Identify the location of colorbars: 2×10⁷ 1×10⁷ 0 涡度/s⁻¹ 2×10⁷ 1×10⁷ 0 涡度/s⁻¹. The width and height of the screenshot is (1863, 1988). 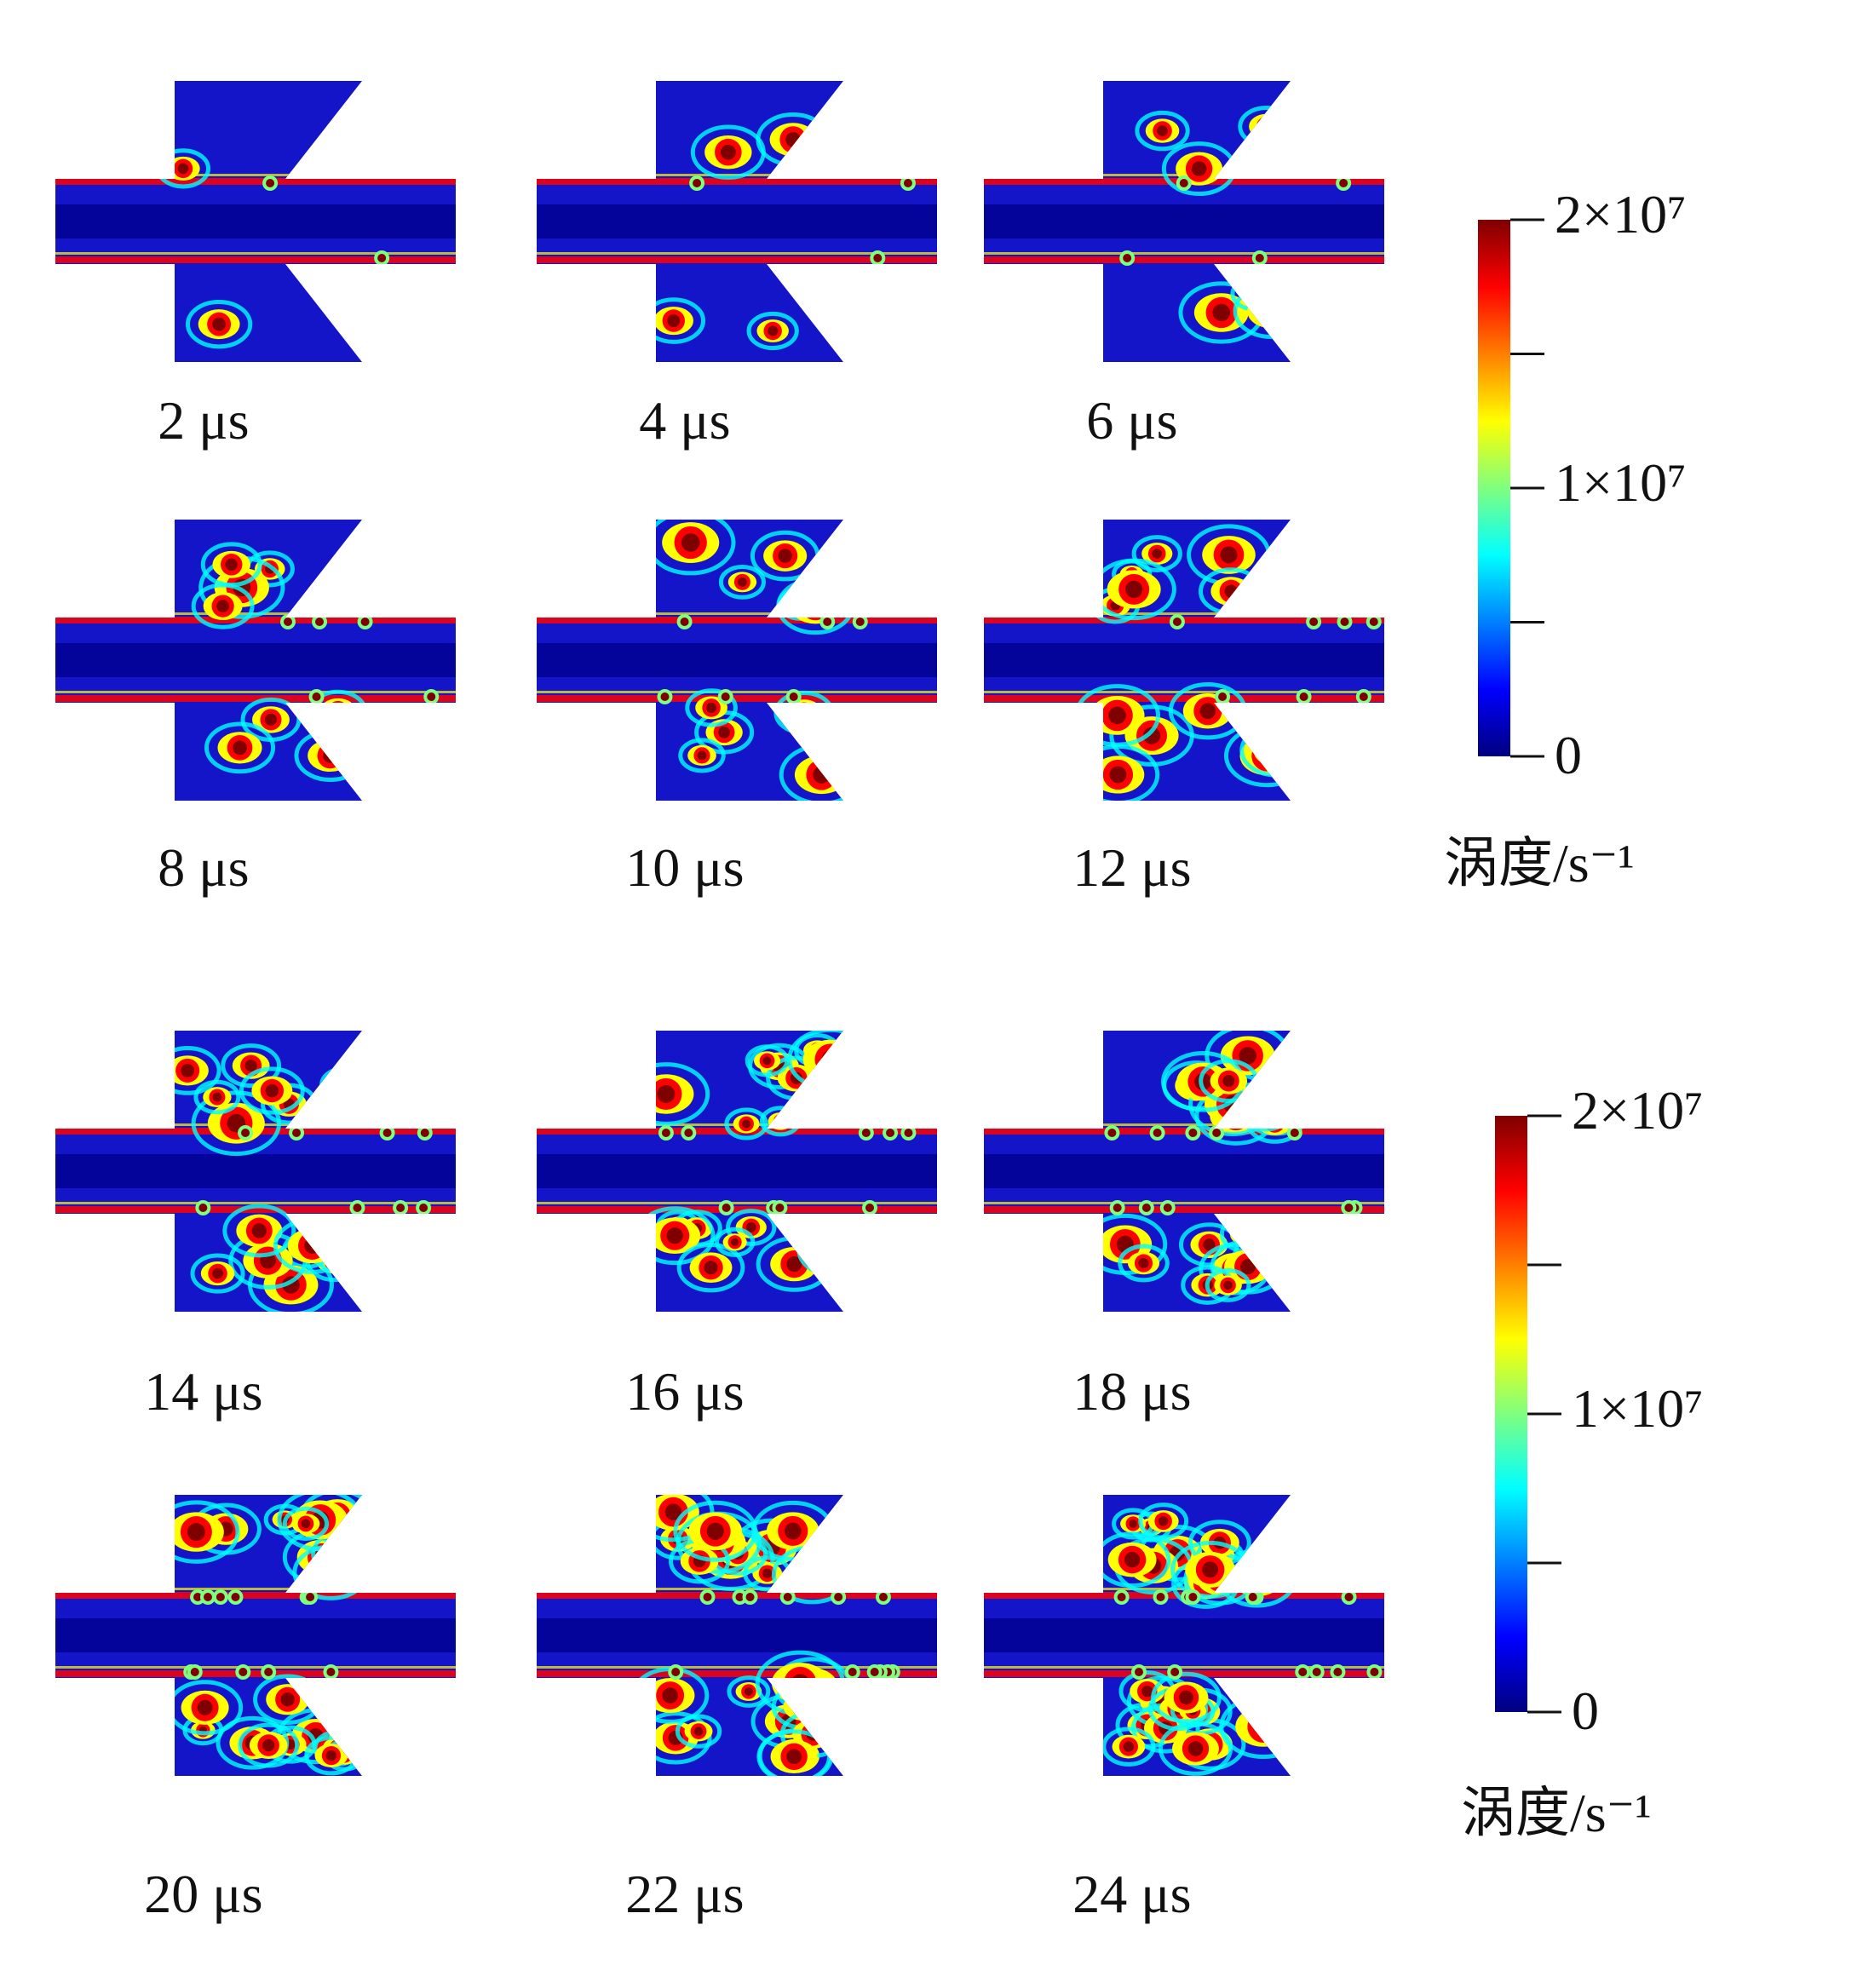
(1574, 1014).